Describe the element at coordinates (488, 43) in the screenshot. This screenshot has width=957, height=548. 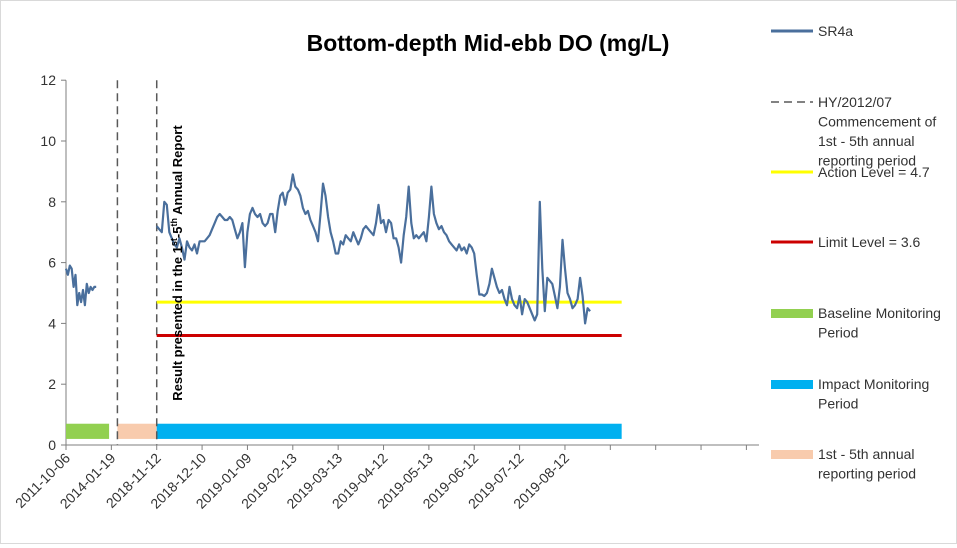
I see `chart-title: Bottom-depth Mid-ebb DO (mg/L)` at that location.